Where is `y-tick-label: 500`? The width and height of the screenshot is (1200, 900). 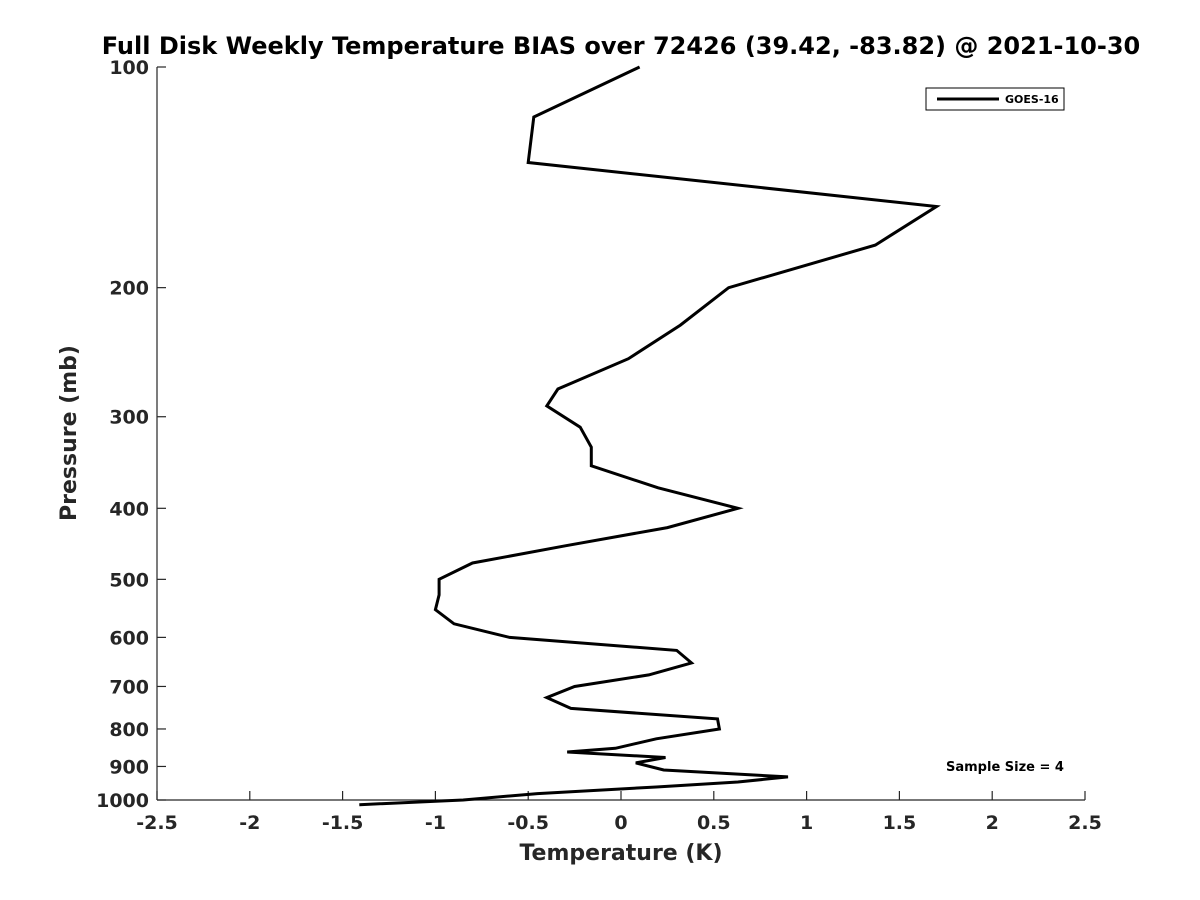 y-tick-label: 500 is located at coordinates (129, 580).